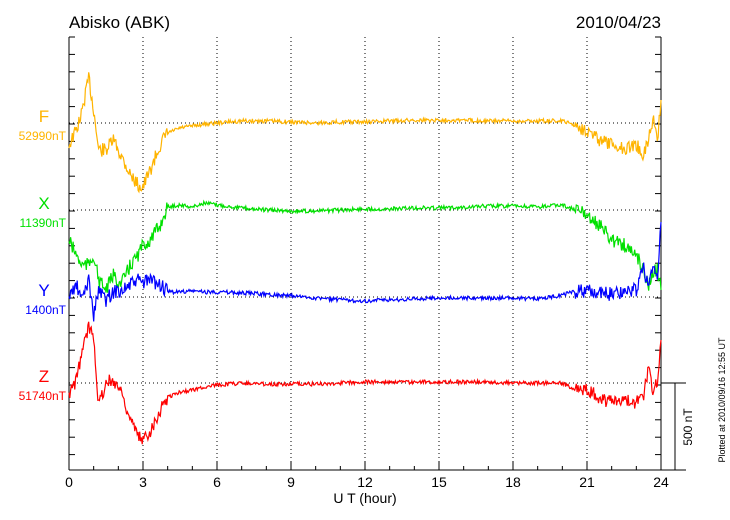  What do you see at coordinates (44, 376) in the screenshot?
I see `series-name-z: Z` at bounding box center [44, 376].